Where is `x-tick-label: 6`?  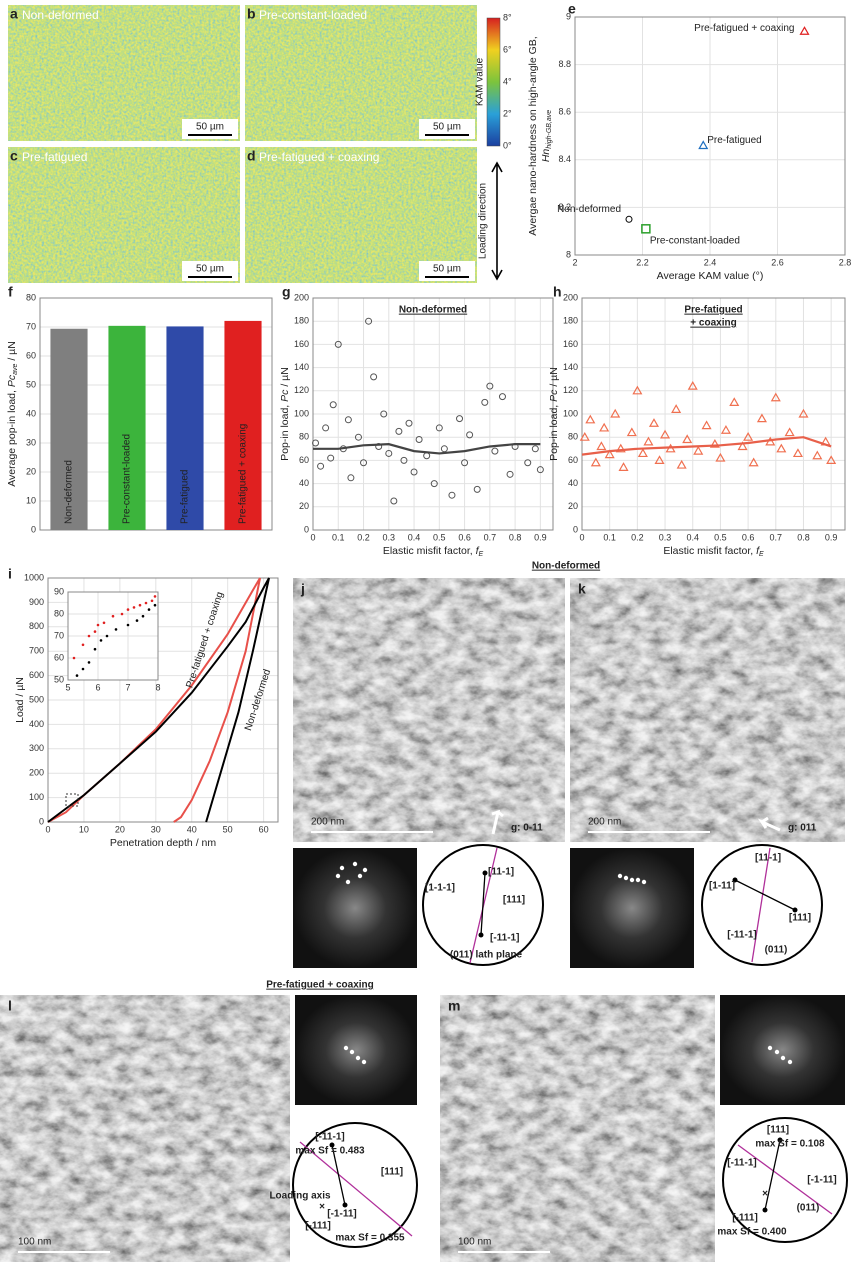
x-tick-label: 6 is located at coordinates (97, 687).